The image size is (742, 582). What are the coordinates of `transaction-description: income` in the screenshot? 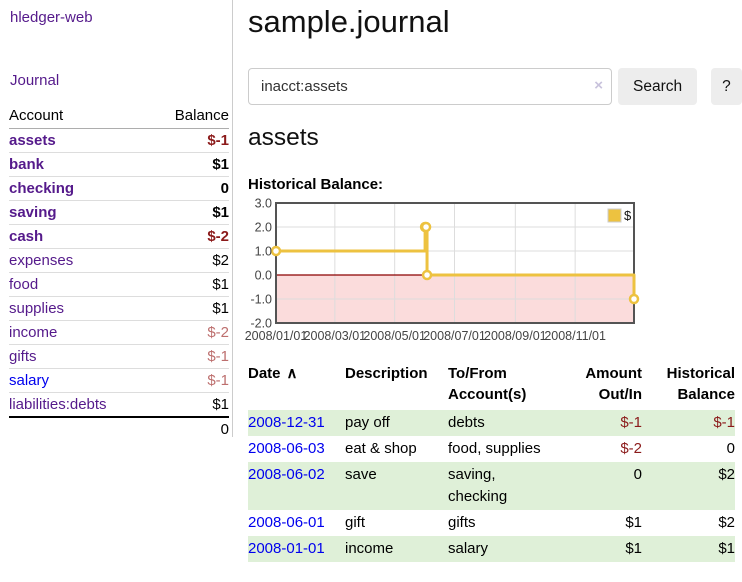 It's located at (369, 548).